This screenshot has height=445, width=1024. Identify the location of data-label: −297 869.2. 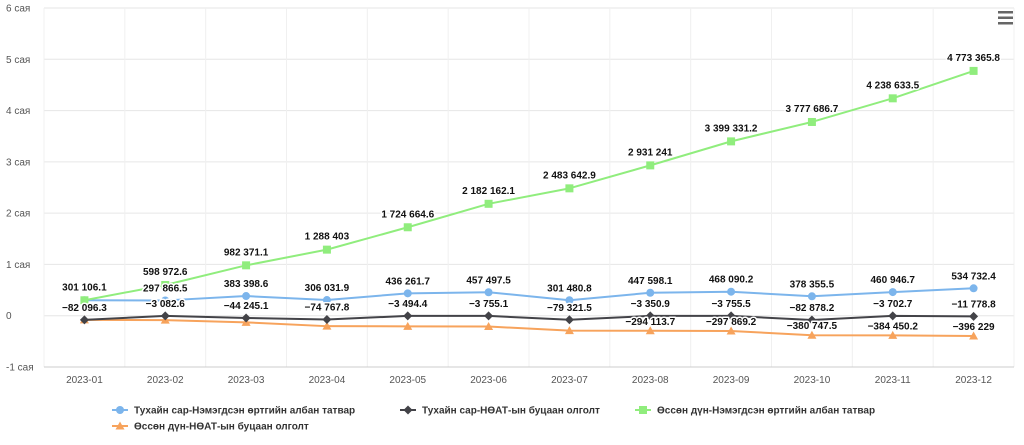
(731, 322).